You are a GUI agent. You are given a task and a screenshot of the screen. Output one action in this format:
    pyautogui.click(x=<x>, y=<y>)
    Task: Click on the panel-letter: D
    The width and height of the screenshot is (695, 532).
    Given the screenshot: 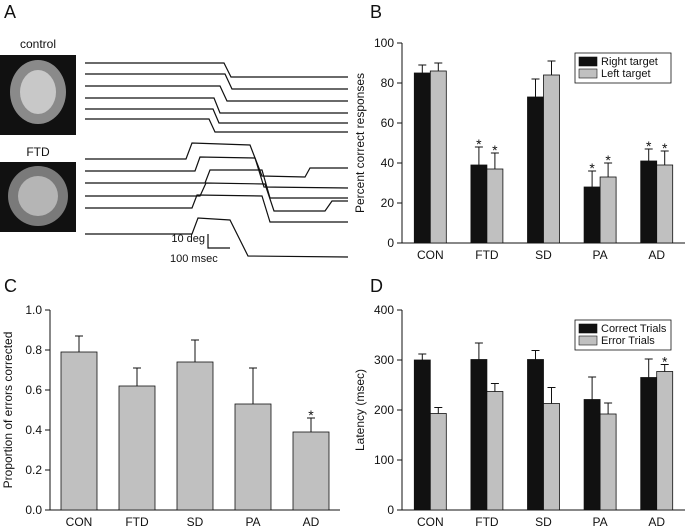 What is the action you would take?
    pyautogui.click(x=376, y=286)
    